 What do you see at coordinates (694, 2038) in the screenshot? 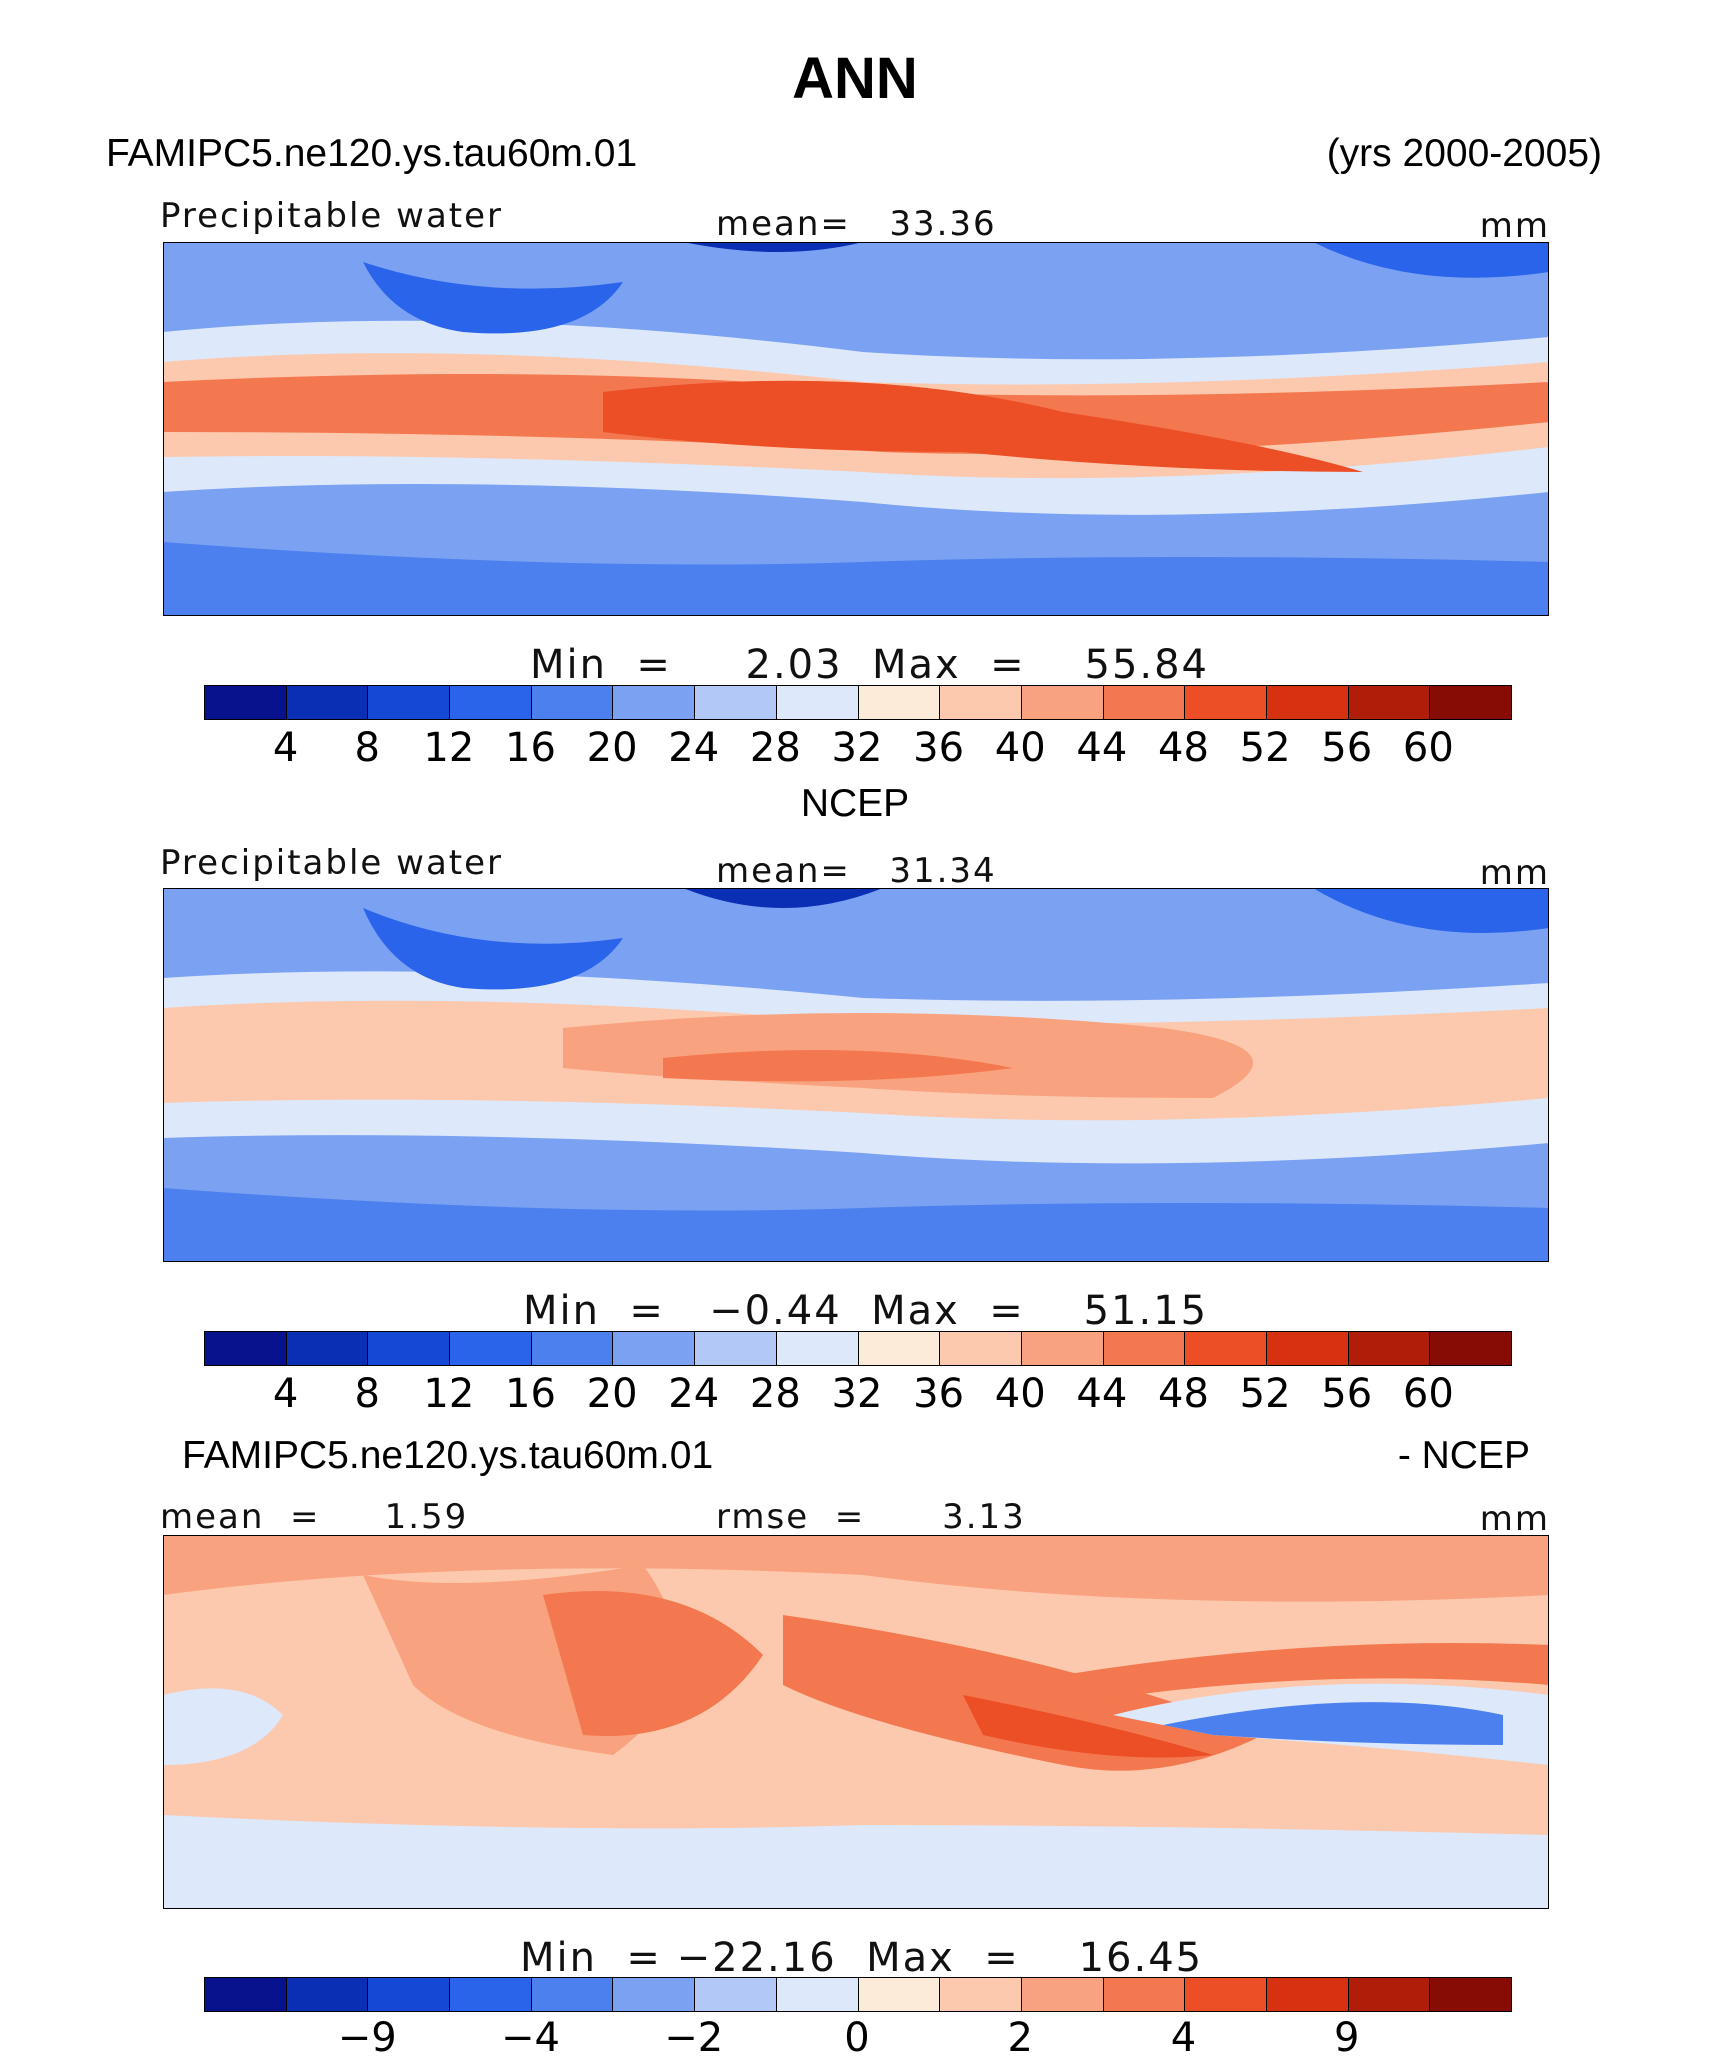
I see `tick-label: −2` at bounding box center [694, 2038].